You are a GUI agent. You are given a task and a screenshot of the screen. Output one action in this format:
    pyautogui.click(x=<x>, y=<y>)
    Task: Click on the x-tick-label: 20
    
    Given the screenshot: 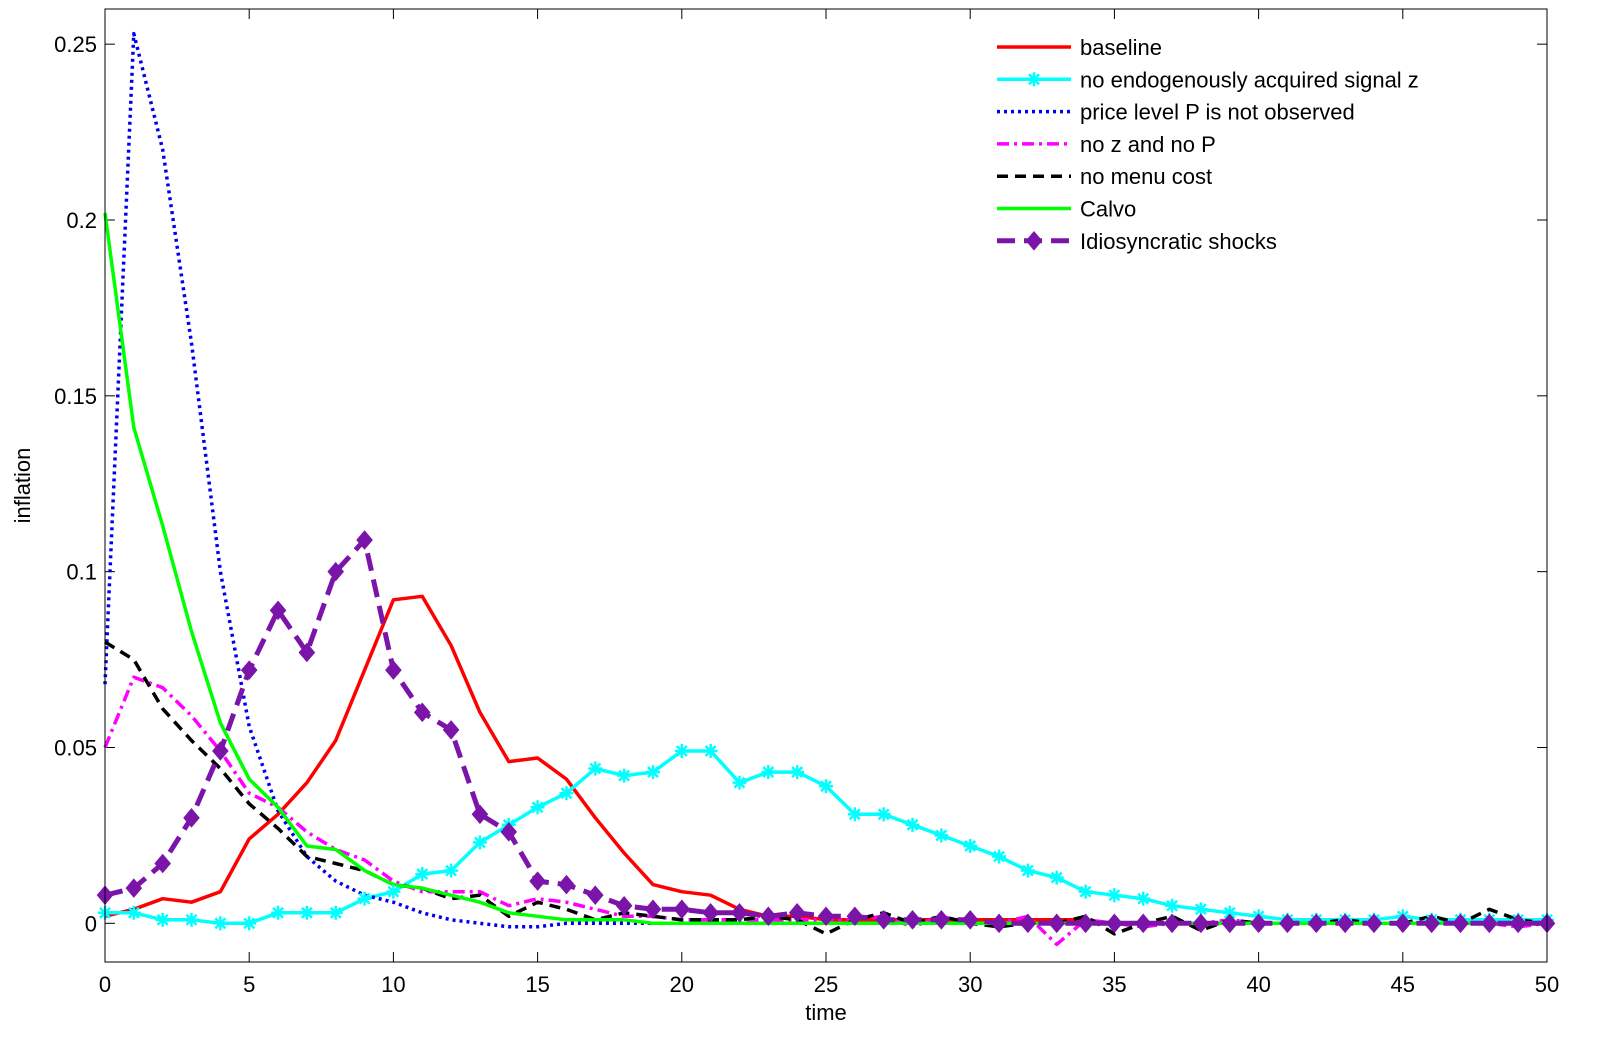 What is the action you would take?
    pyautogui.click(x=682, y=984)
    